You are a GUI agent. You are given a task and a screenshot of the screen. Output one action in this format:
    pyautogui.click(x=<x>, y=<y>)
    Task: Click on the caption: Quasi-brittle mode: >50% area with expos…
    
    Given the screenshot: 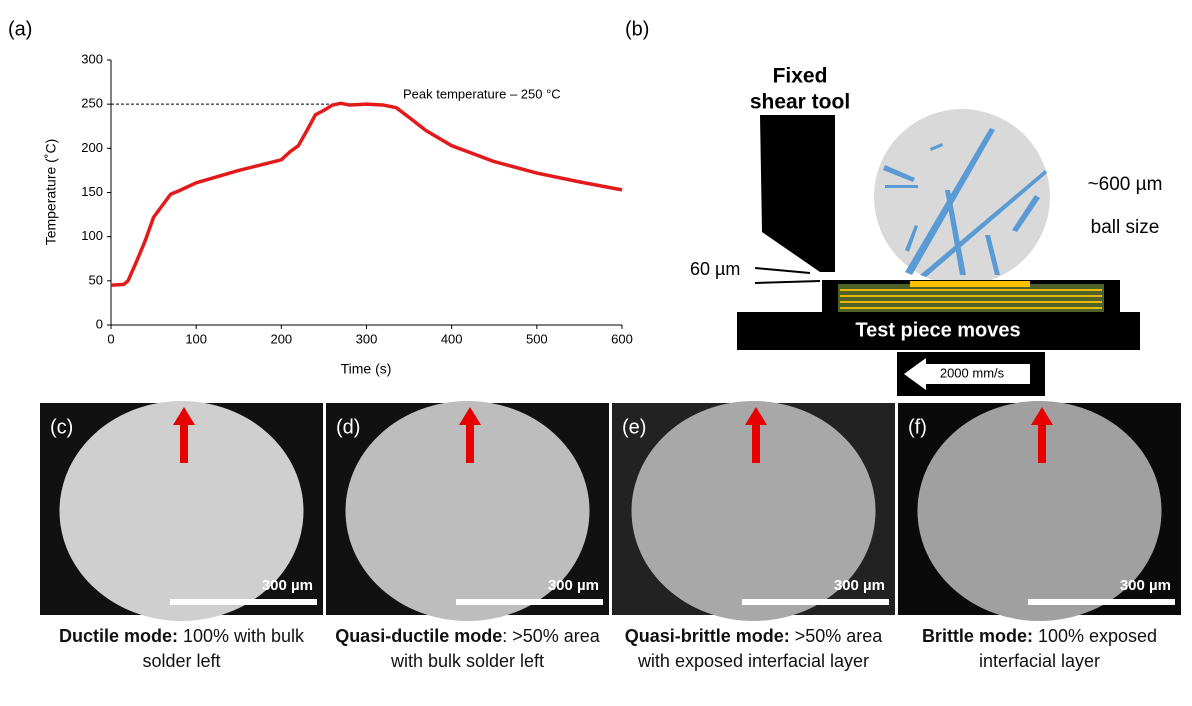 What is the action you would take?
    pyautogui.click(x=754, y=649)
    